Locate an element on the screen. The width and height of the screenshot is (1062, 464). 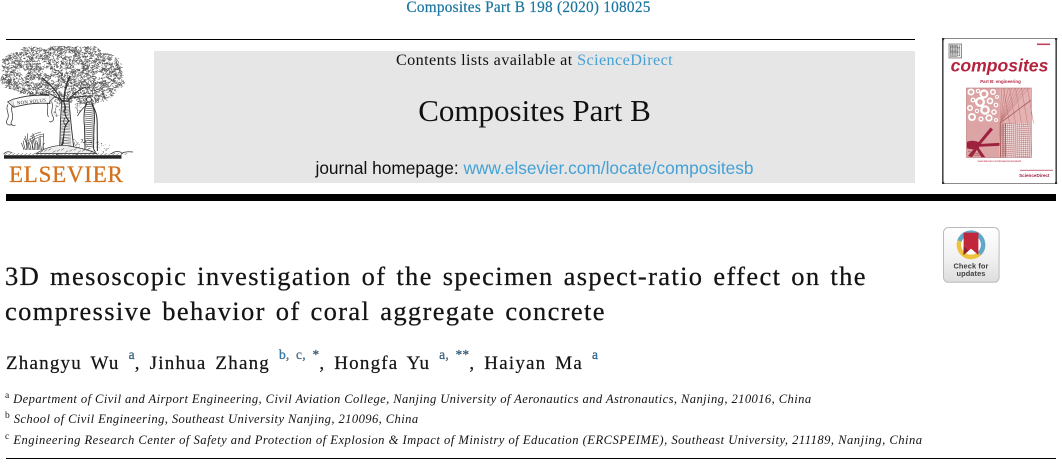
svg-text:www.elsevier.com/locate/compos: www.elsevier.com/locate/compositesb is located at coordinates (1000, 161).